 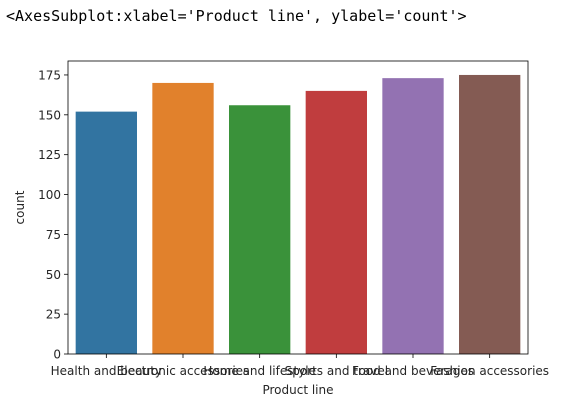 I want to click on y-axis-label: count, so click(x=20, y=207).